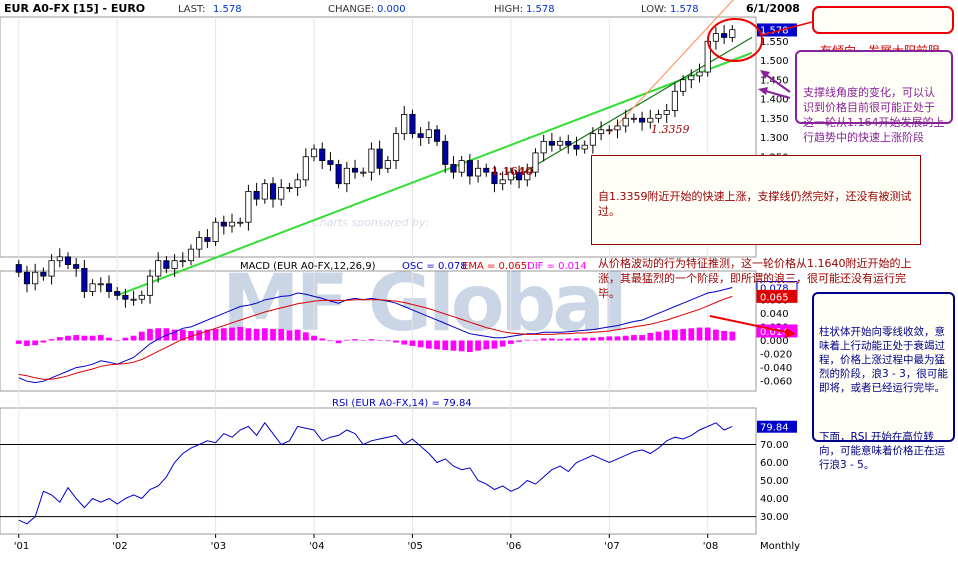 The image size is (958, 578). Describe the element at coordinates (774, 138) in the screenshot. I see `price-tick-label: 1.300` at that location.